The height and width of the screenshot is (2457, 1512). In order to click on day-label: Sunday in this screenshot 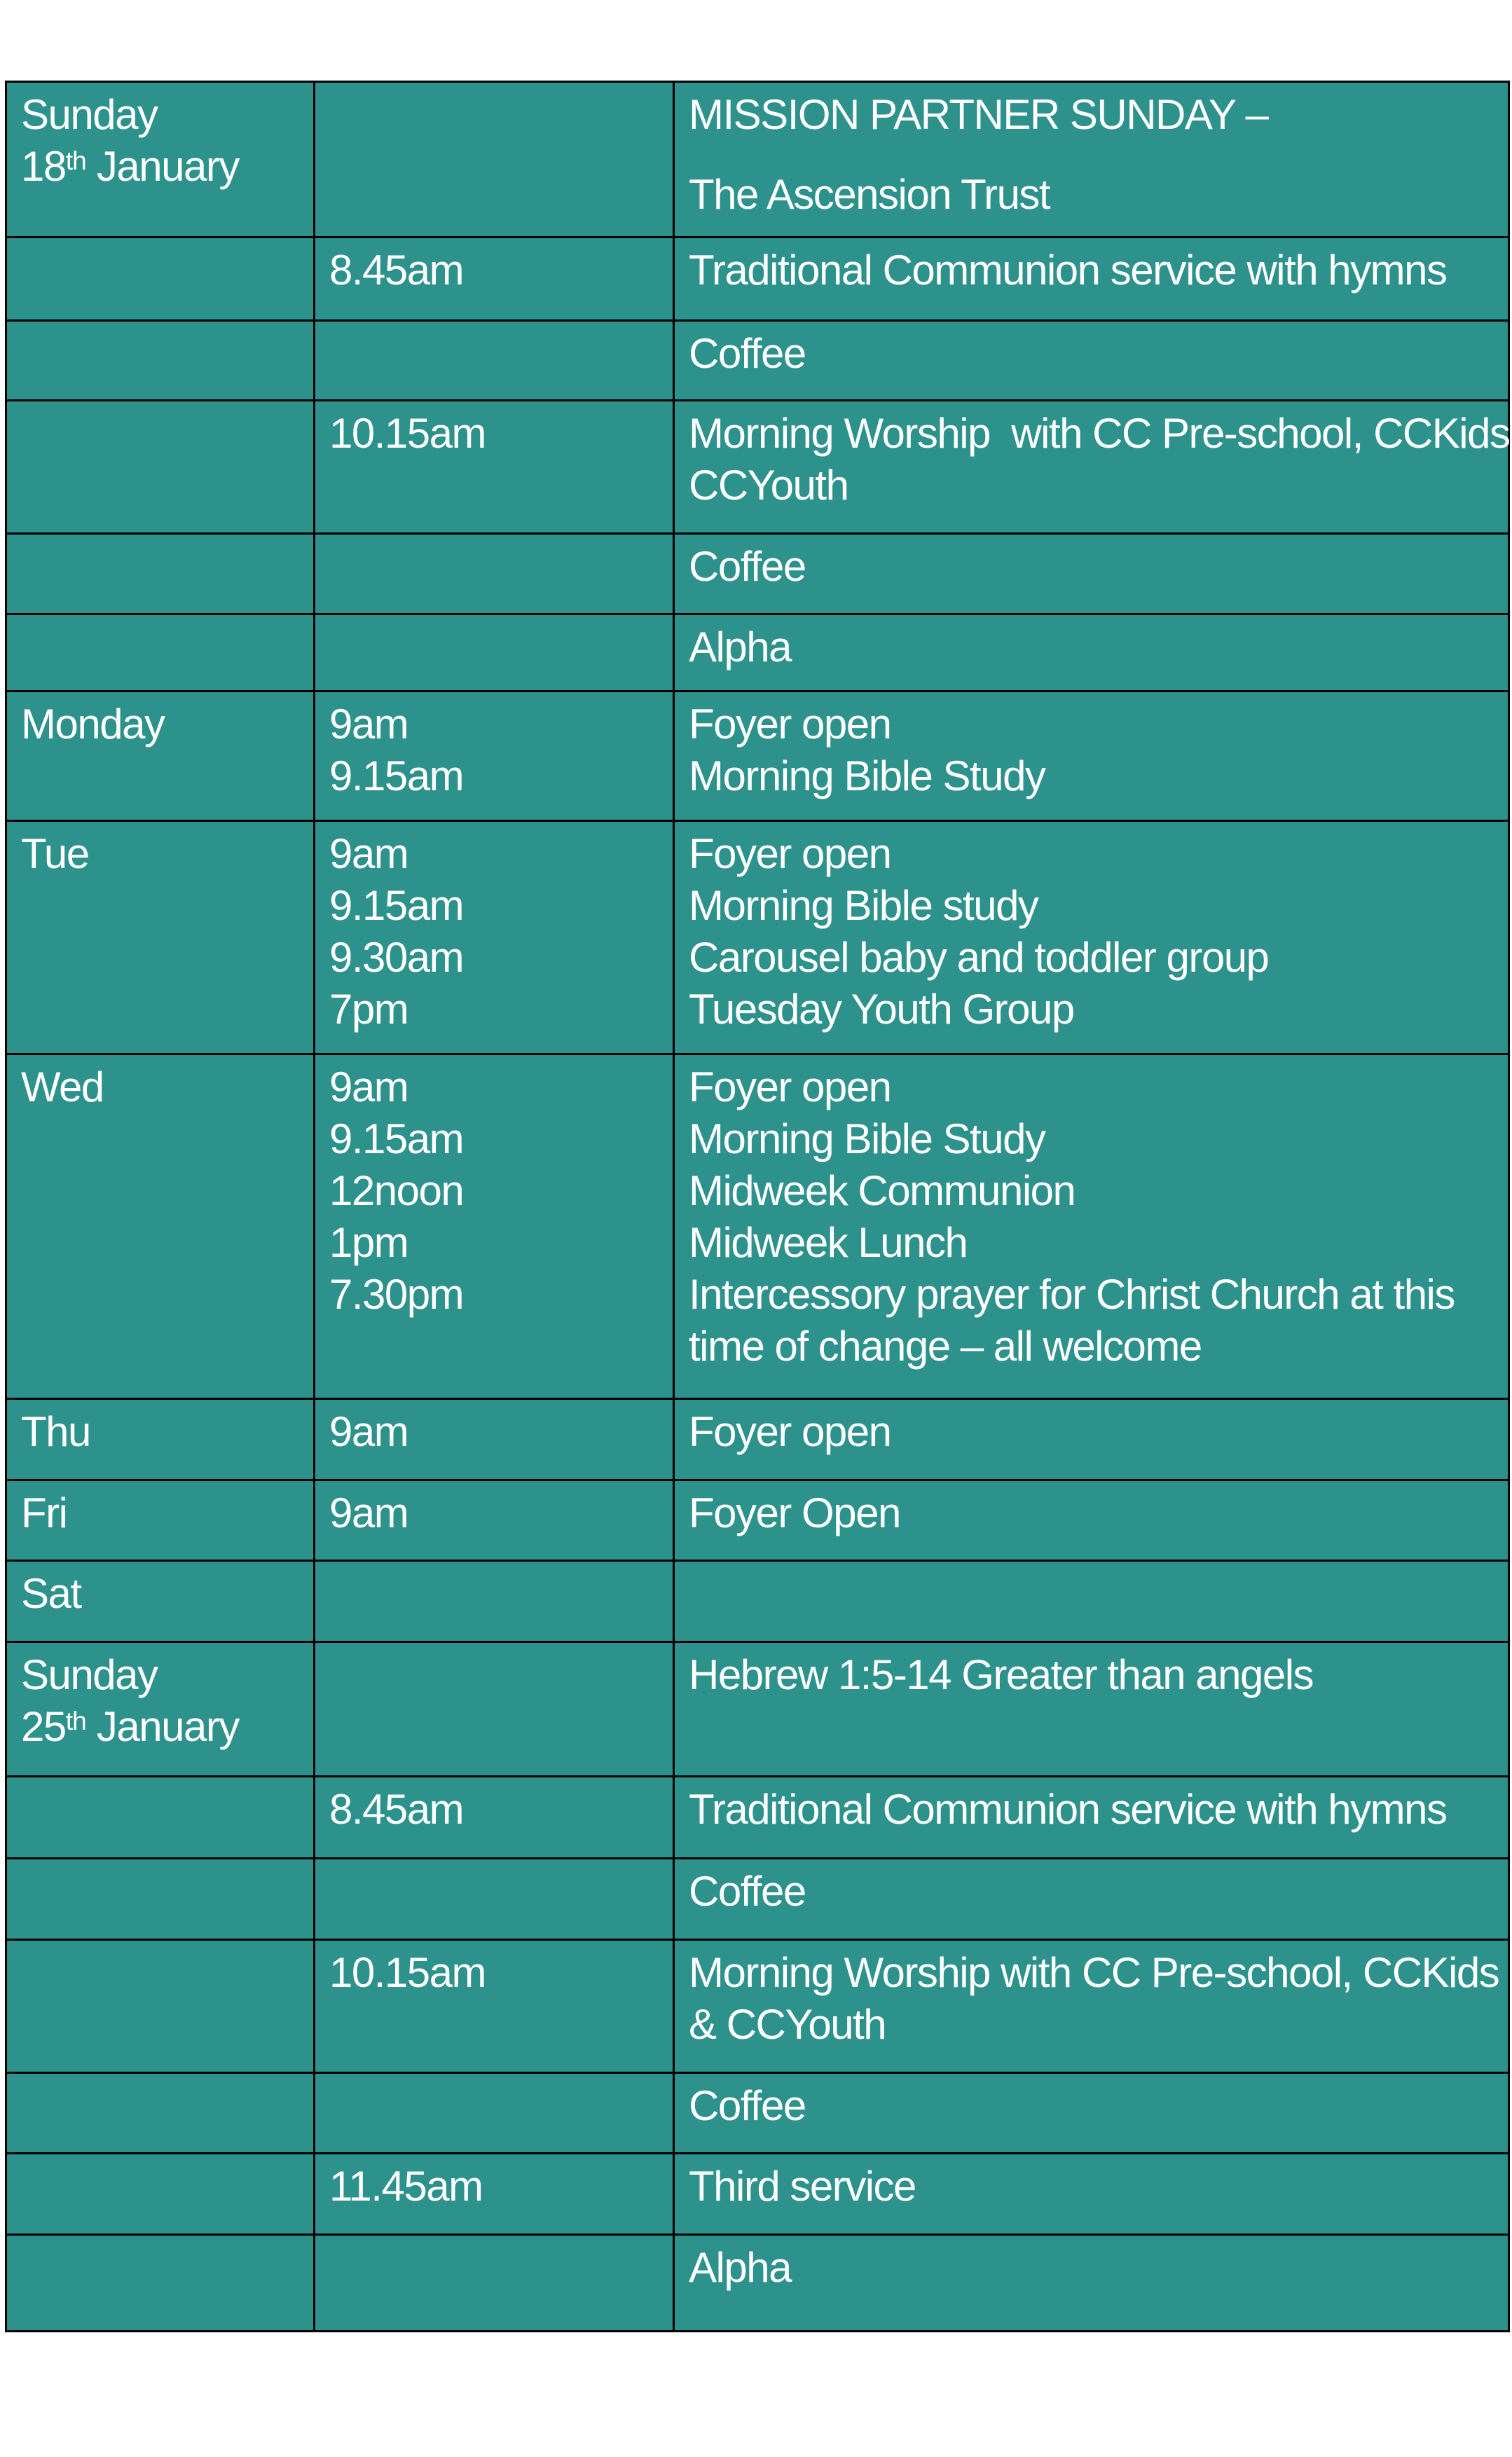, I will do `click(89, 1674)`.